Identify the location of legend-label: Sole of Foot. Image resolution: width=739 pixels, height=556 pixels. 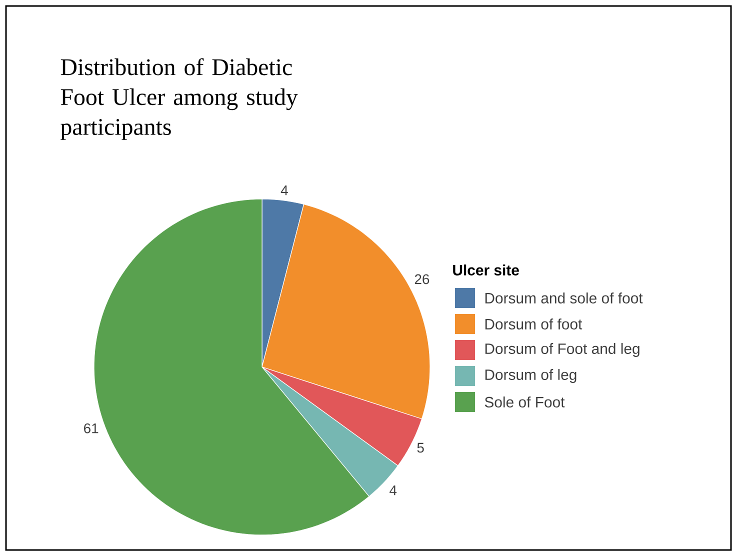
(524, 402).